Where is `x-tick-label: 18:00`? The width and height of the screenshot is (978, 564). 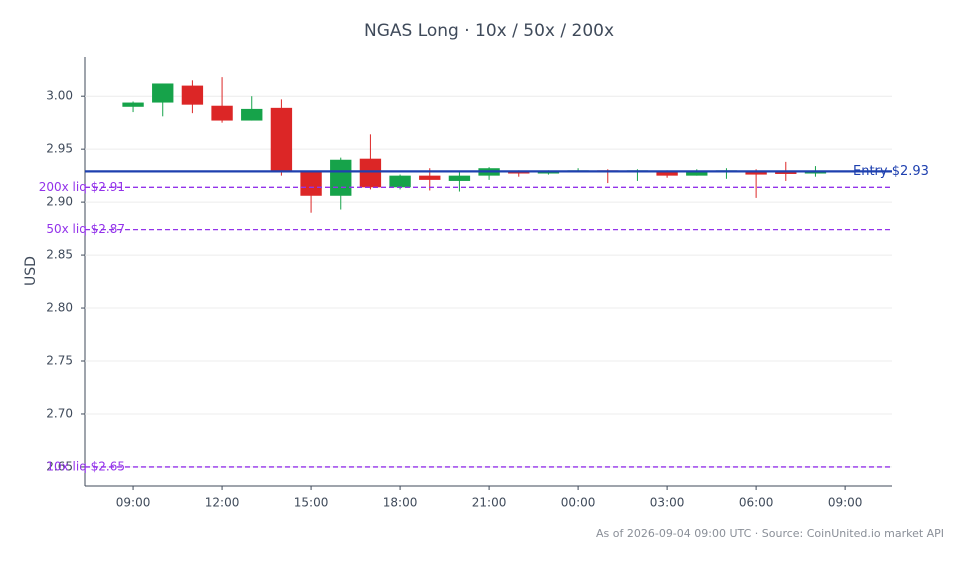
x-tick-label: 18:00 is located at coordinates (400, 503).